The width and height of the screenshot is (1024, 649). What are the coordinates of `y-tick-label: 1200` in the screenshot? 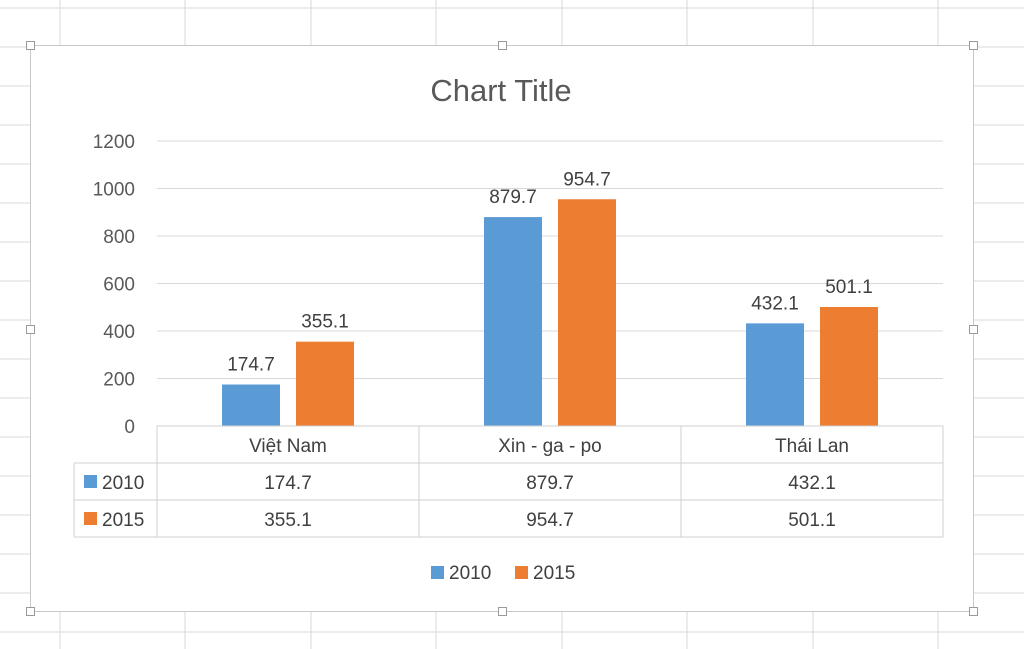 It's located at (114, 142).